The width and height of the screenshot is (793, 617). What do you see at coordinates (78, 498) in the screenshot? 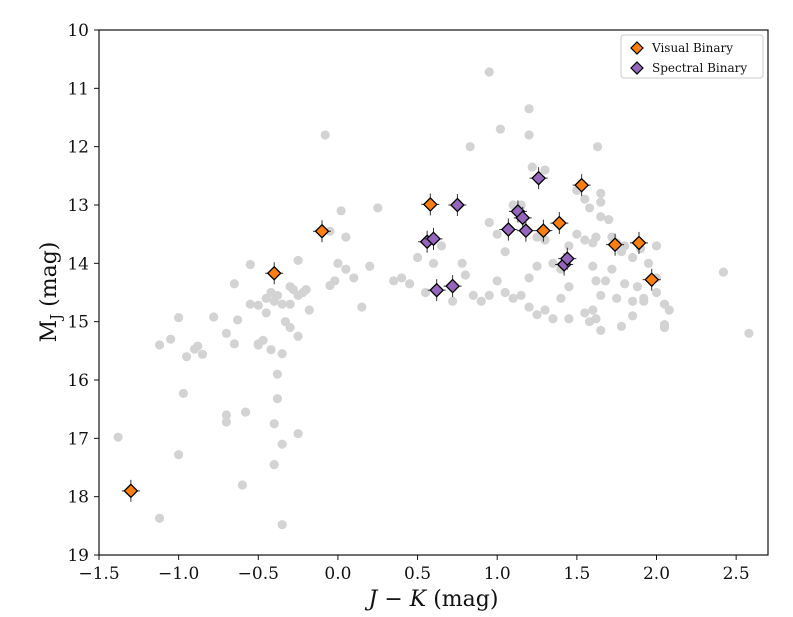
I see `y-tick-label: 18` at bounding box center [78, 498].